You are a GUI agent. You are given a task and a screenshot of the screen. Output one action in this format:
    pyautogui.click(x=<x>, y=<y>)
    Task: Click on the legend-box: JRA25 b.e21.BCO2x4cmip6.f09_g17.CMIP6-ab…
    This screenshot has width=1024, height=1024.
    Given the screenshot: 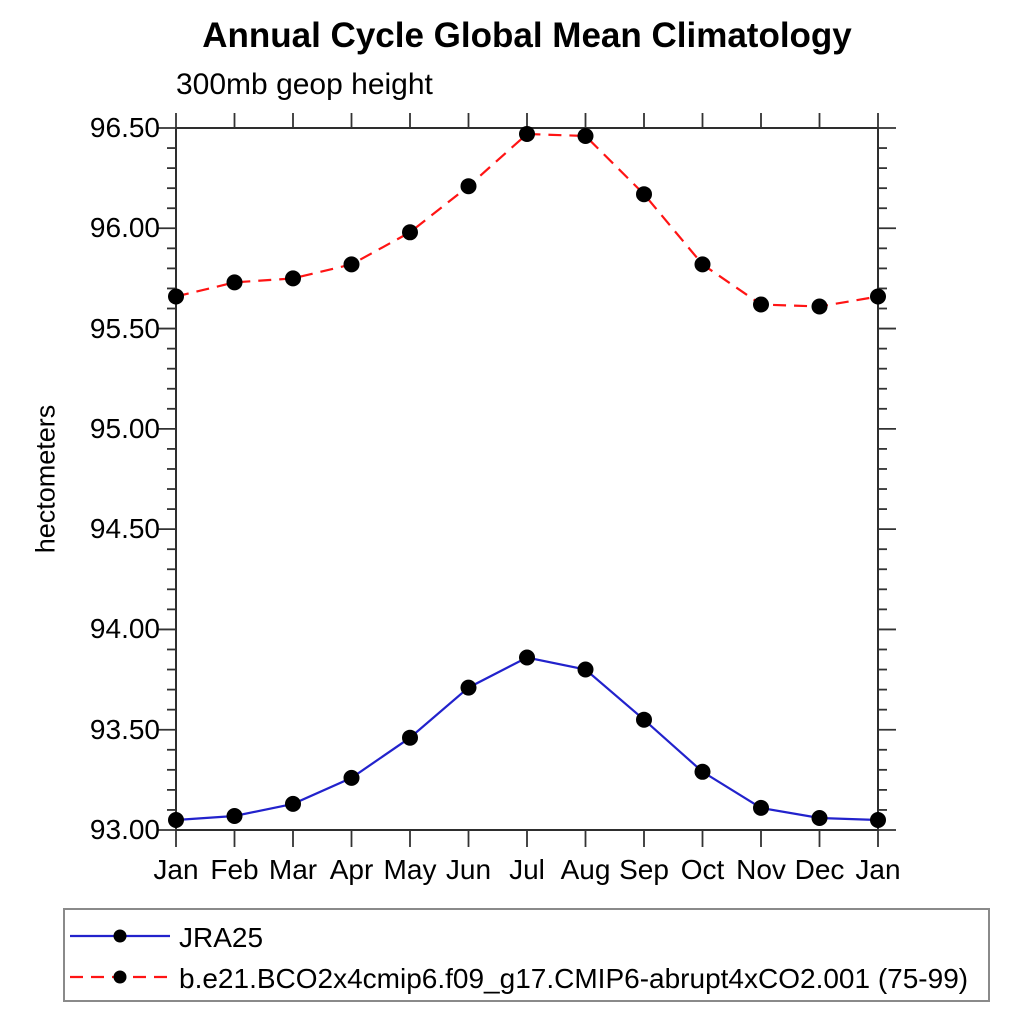 What is the action you would take?
    pyautogui.click(x=526, y=955)
    